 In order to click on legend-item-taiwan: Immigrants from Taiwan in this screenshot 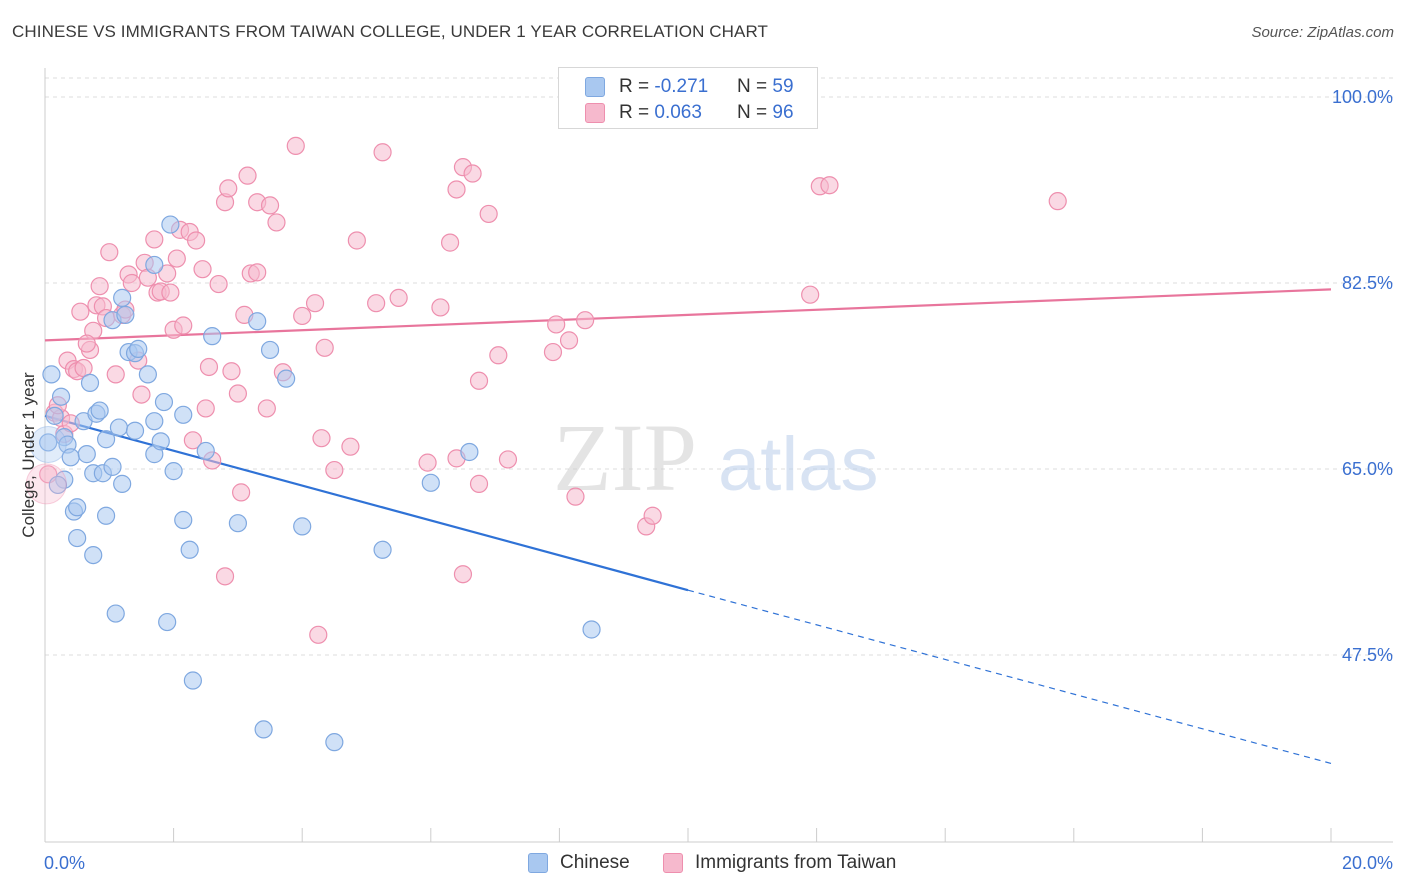, I will do `click(779, 863)`.